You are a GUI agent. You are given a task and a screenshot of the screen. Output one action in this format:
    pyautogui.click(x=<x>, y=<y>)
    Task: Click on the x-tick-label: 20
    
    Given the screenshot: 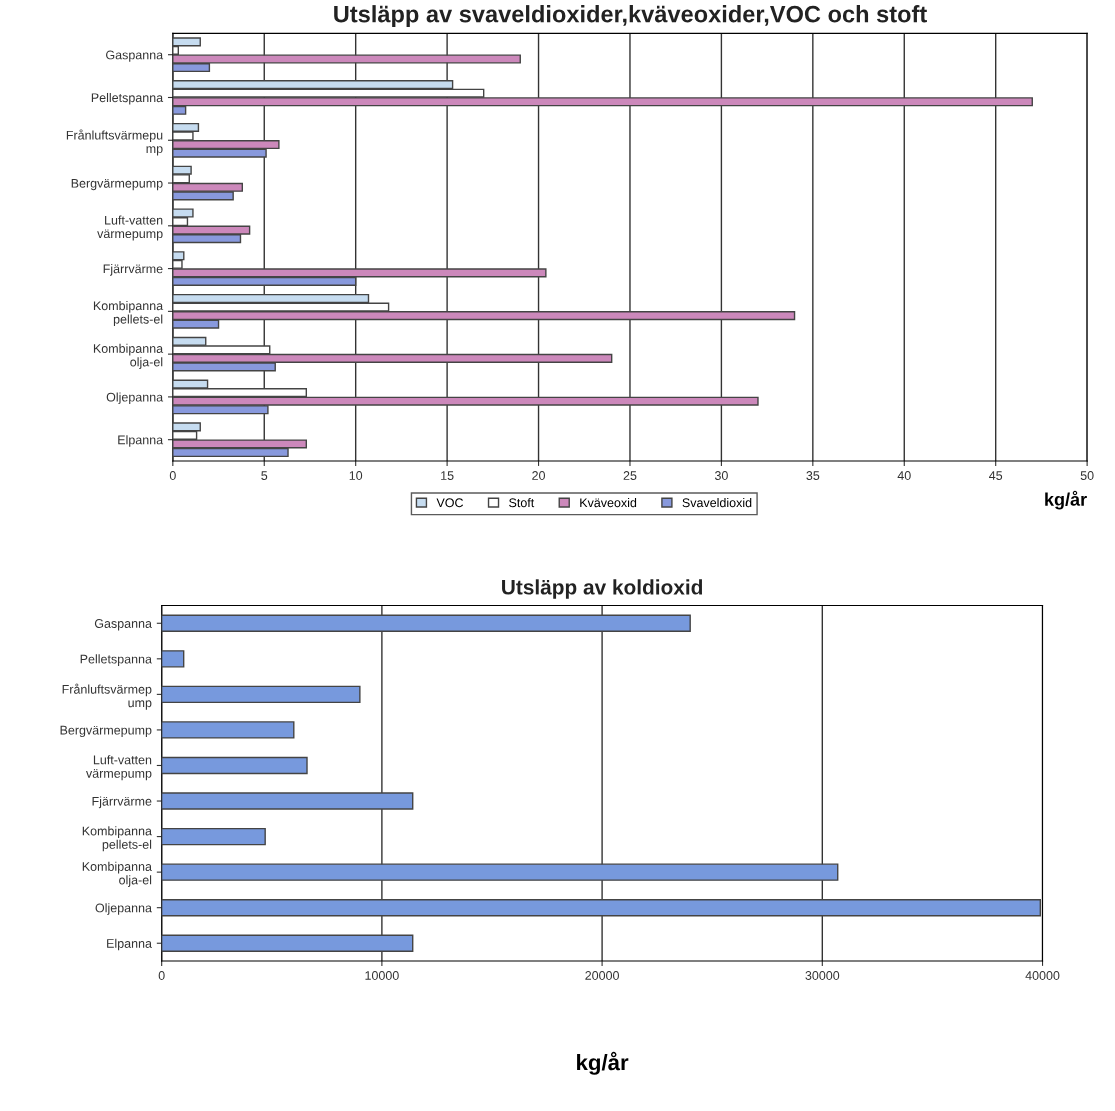 What is the action you would take?
    pyautogui.click(x=539, y=475)
    